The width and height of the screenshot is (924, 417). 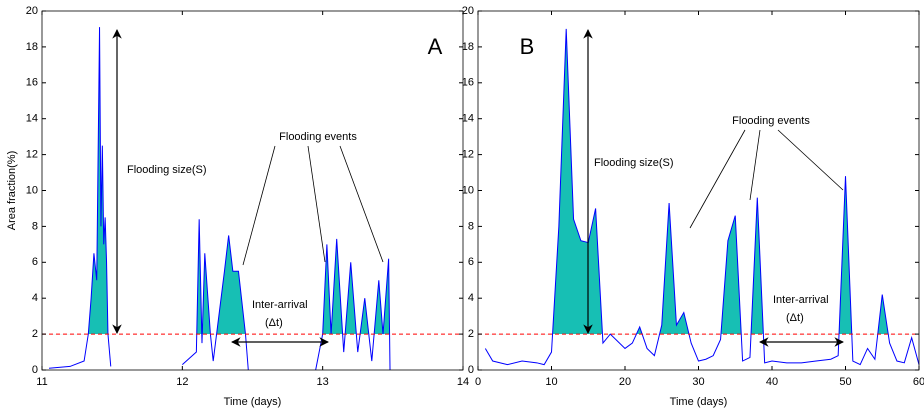 What do you see at coordinates (551, 382) in the screenshot?
I see `x-tick-label: 10` at bounding box center [551, 382].